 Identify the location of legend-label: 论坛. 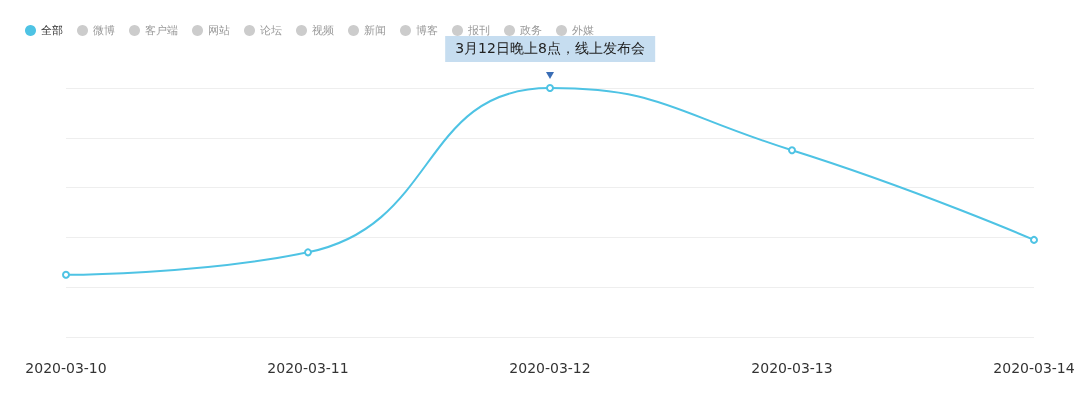
(271, 30).